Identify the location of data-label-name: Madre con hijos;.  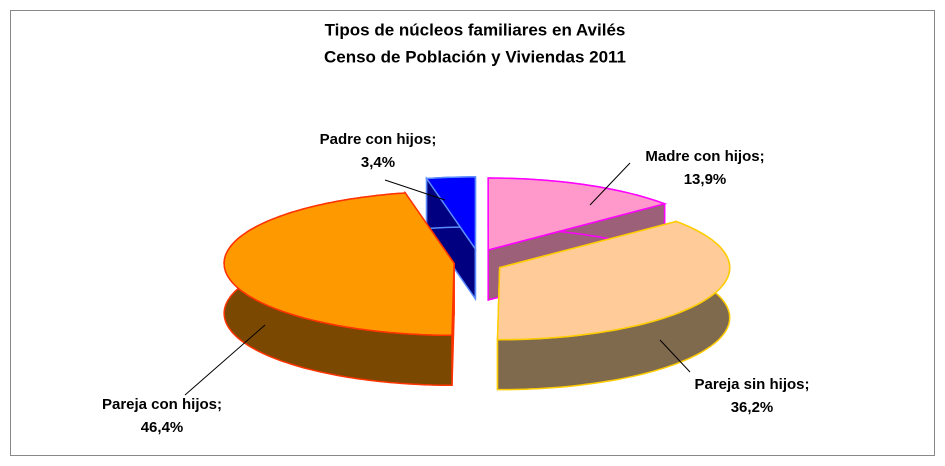
(704, 156).